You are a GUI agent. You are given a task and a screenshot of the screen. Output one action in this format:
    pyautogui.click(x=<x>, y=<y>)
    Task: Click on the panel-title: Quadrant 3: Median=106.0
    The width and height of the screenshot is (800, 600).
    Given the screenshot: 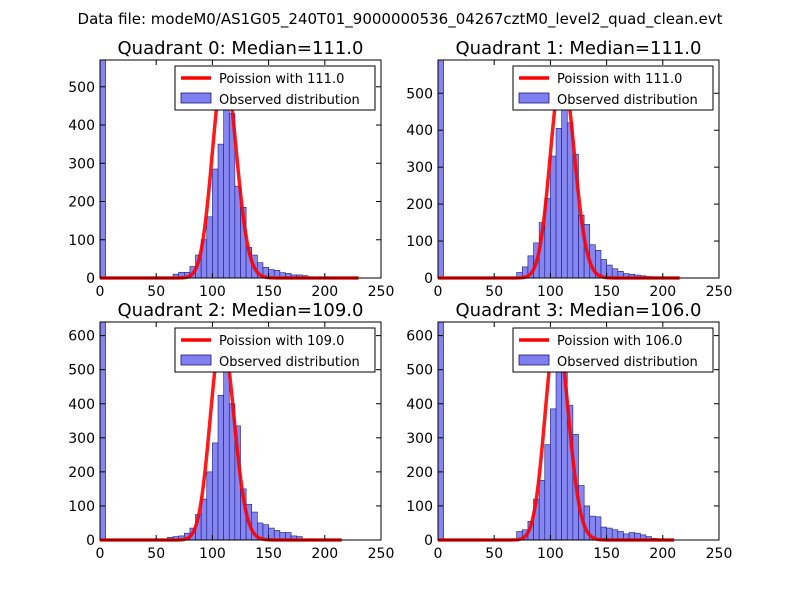 What is the action you would take?
    pyautogui.click(x=579, y=310)
    